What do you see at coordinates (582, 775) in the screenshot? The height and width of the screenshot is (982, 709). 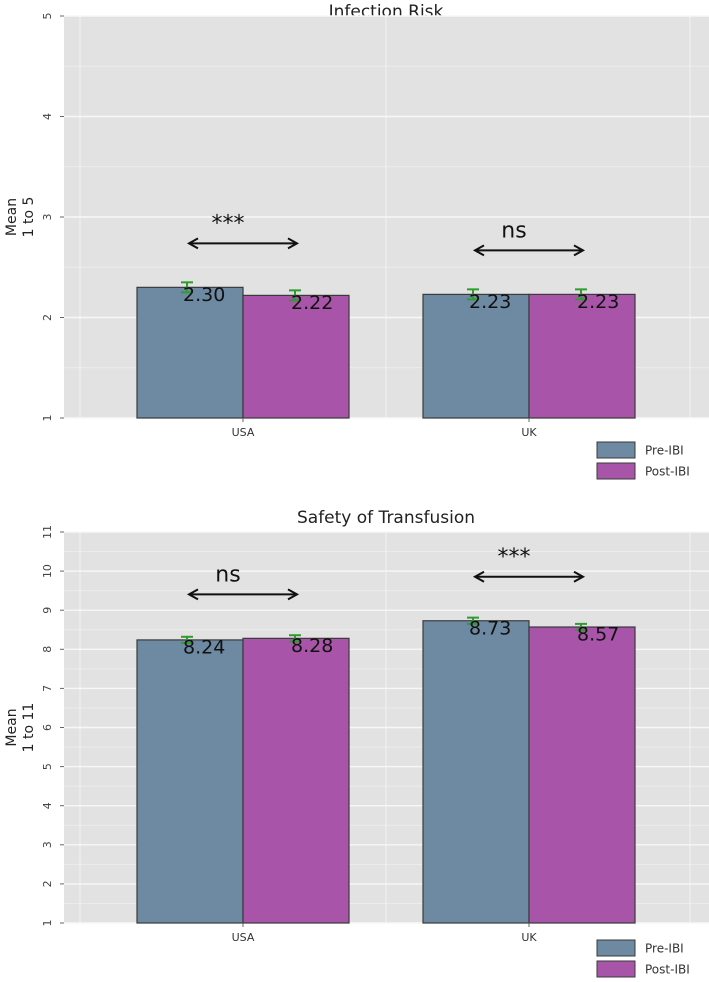 I see `chart2-bar-post-ibi-uk` at bounding box center [582, 775].